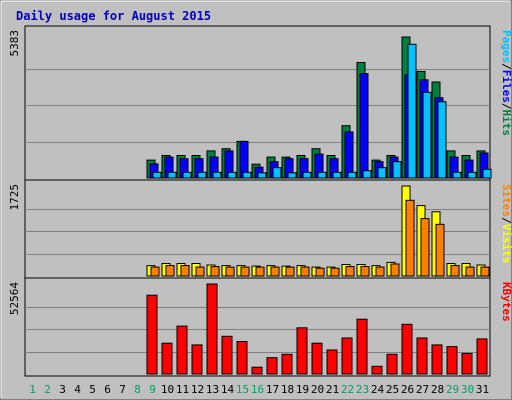 Image resolution: width=512 pixels, height=400 pixels. What do you see at coordinates (62, 389) in the screenshot?
I see `day-label-3: 3` at bounding box center [62, 389].